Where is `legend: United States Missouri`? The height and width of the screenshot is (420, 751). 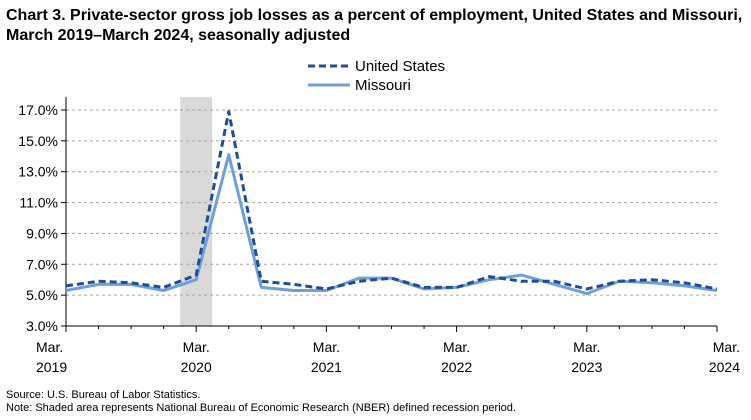 legend: United States Missouri is located at coordinates (376, 76).